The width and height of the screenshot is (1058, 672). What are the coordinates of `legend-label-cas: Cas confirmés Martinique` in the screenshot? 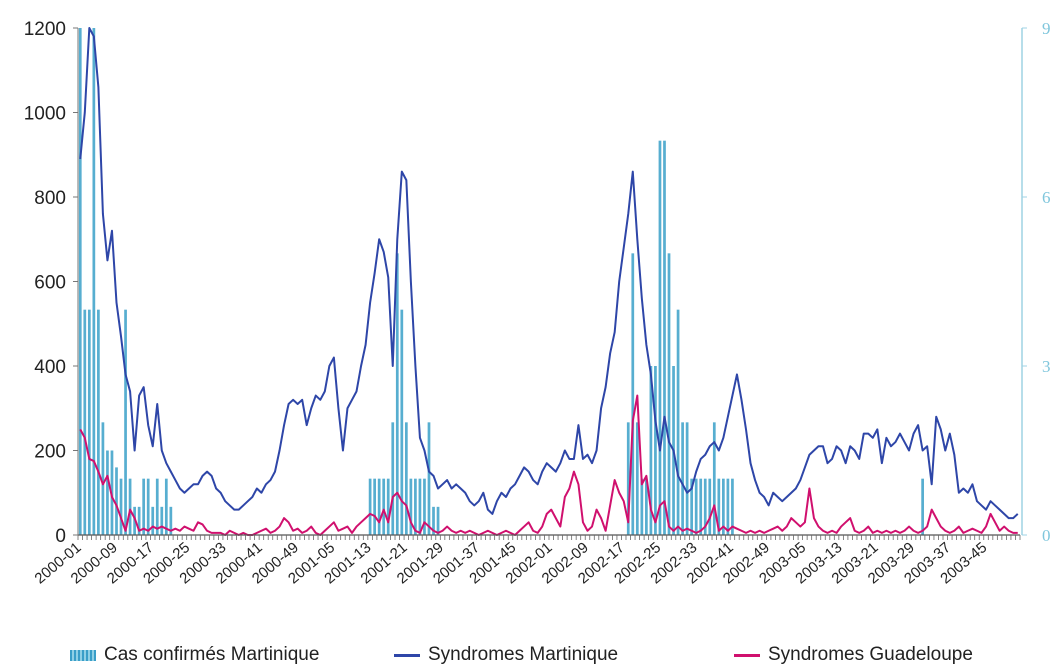 It's located at (212, 654).